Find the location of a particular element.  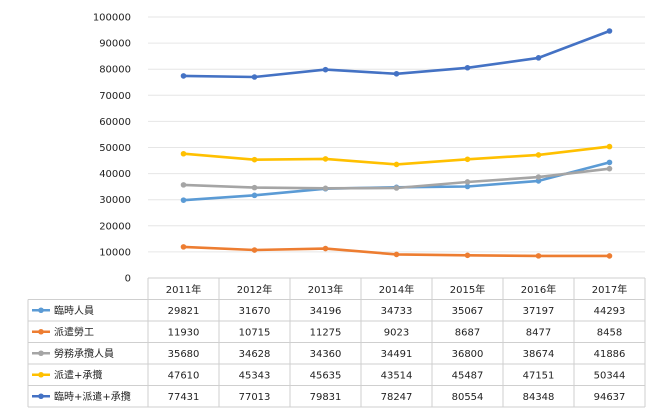

data-table-cell: 78247 is located at coordinates (397, 397).